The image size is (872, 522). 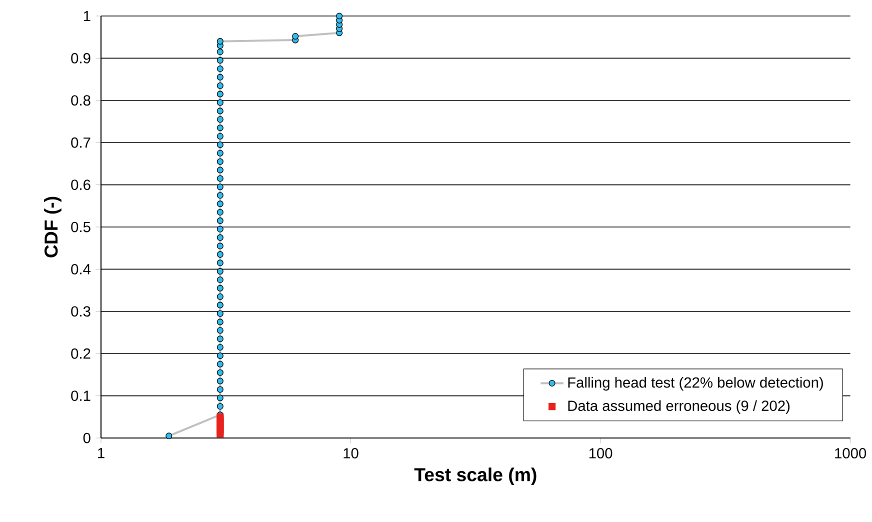 What do you see at coordinates (86, 438) in the screenshot?
I see `y-tick-label: 0` at bounding box center [86, 438].